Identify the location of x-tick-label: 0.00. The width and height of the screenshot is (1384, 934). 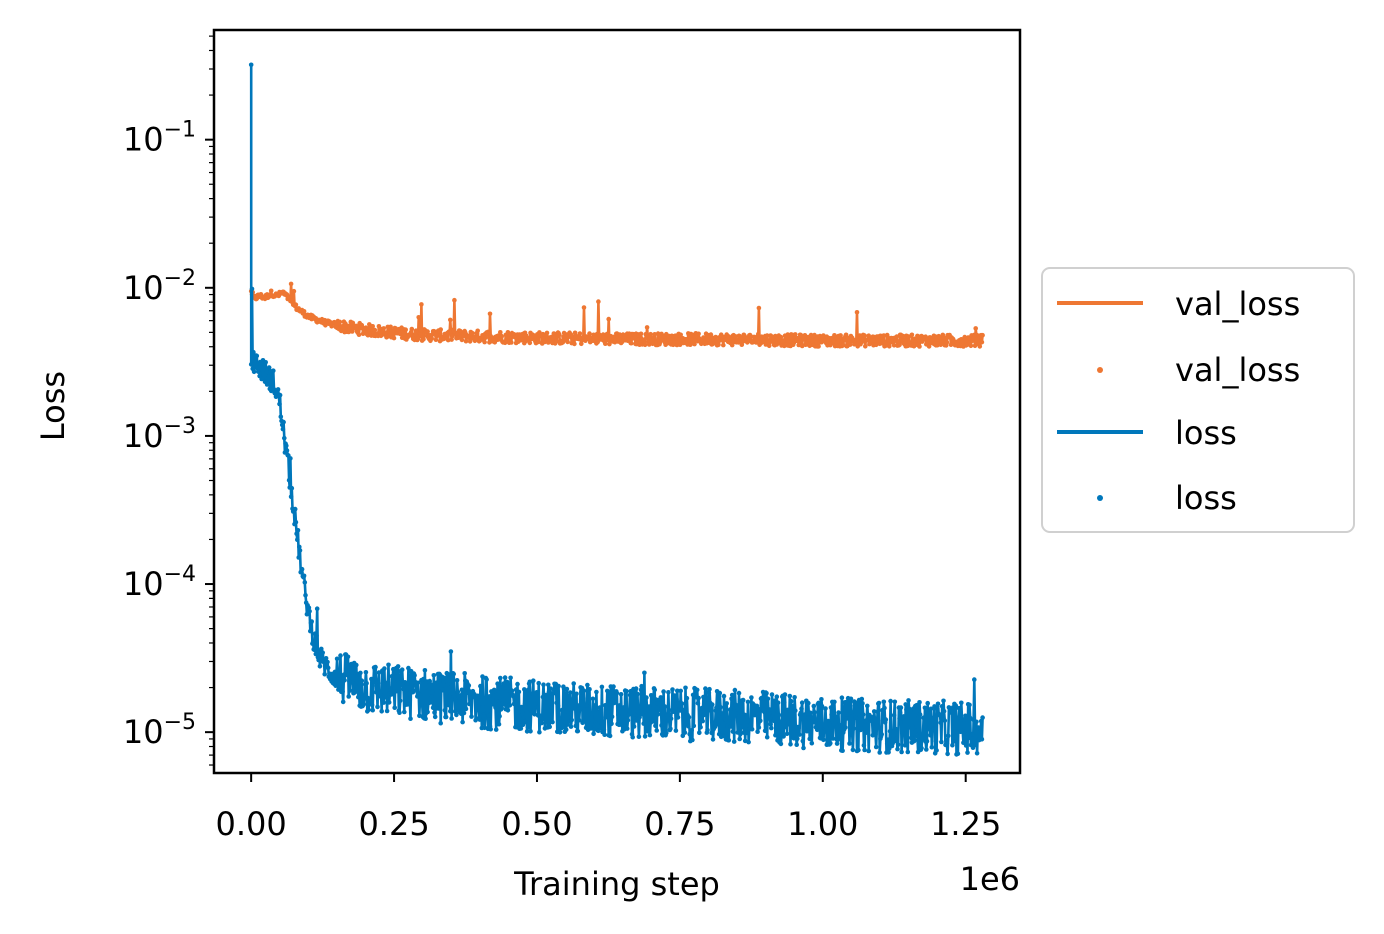
(251, 824).